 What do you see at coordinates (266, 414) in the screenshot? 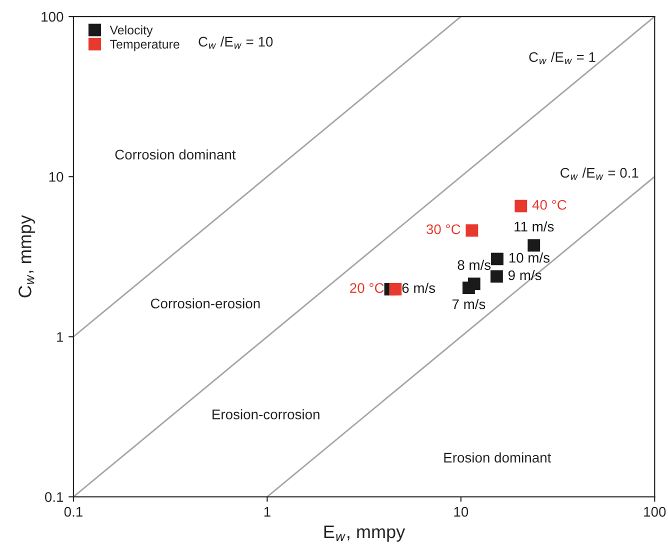
I see `annotation: Erosion-corrosion` at bounding box center [266, 414].